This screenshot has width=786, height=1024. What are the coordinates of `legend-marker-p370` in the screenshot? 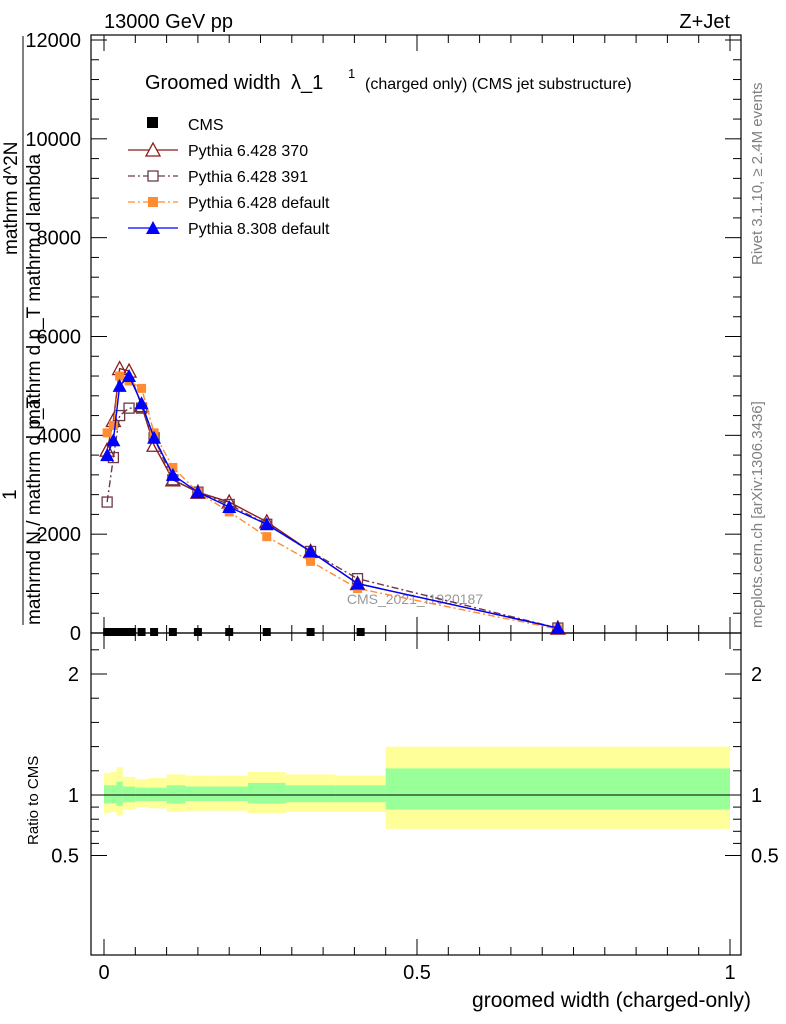 It's located at (153, 149).